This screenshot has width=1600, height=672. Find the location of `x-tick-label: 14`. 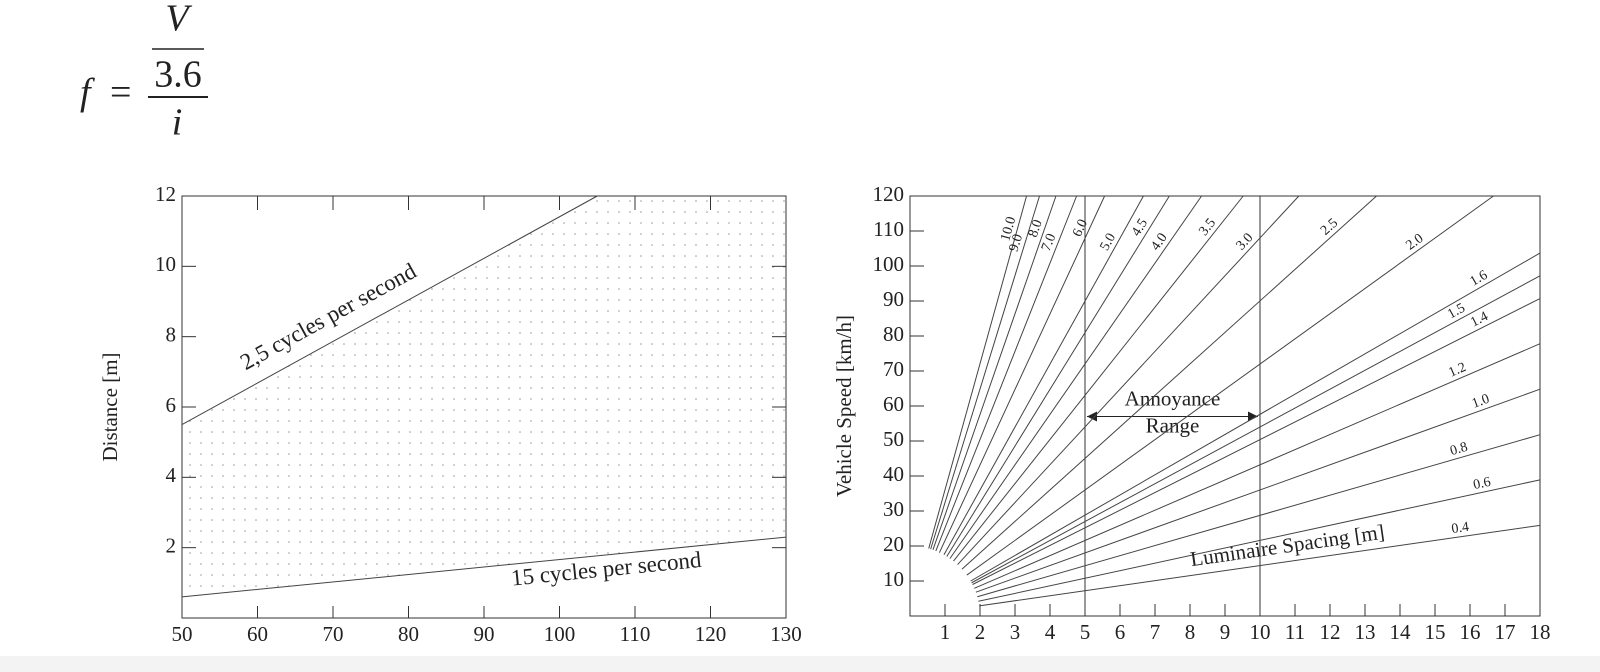

x-tick-label: 14 is located at coordinates (1401, 632).